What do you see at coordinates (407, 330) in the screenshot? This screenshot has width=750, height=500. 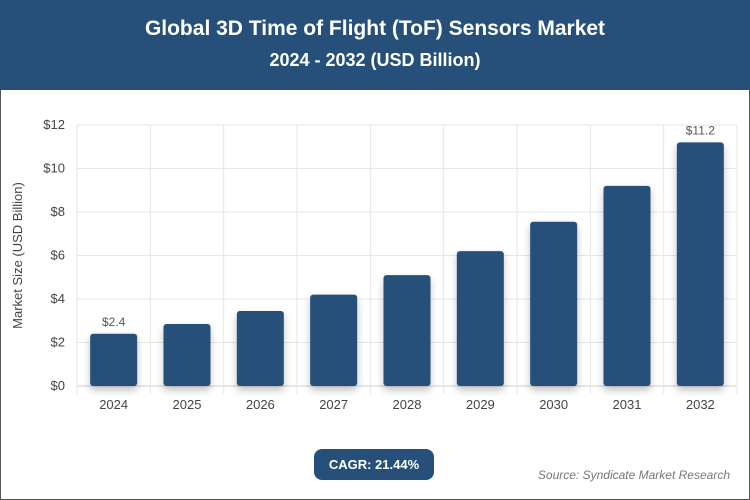 I see `bar-2028` at bounding box center [407, 330].